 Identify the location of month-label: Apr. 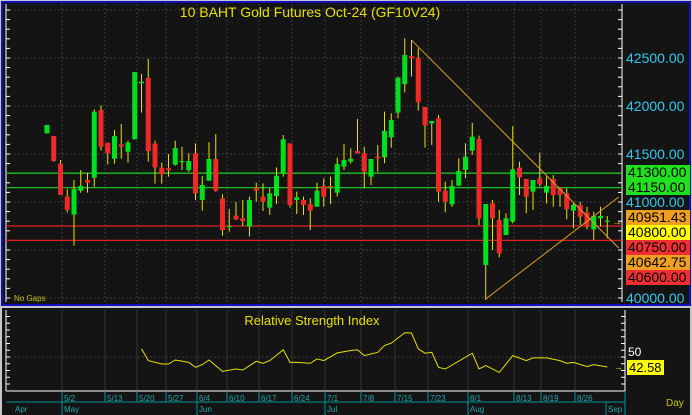
(21, 409).